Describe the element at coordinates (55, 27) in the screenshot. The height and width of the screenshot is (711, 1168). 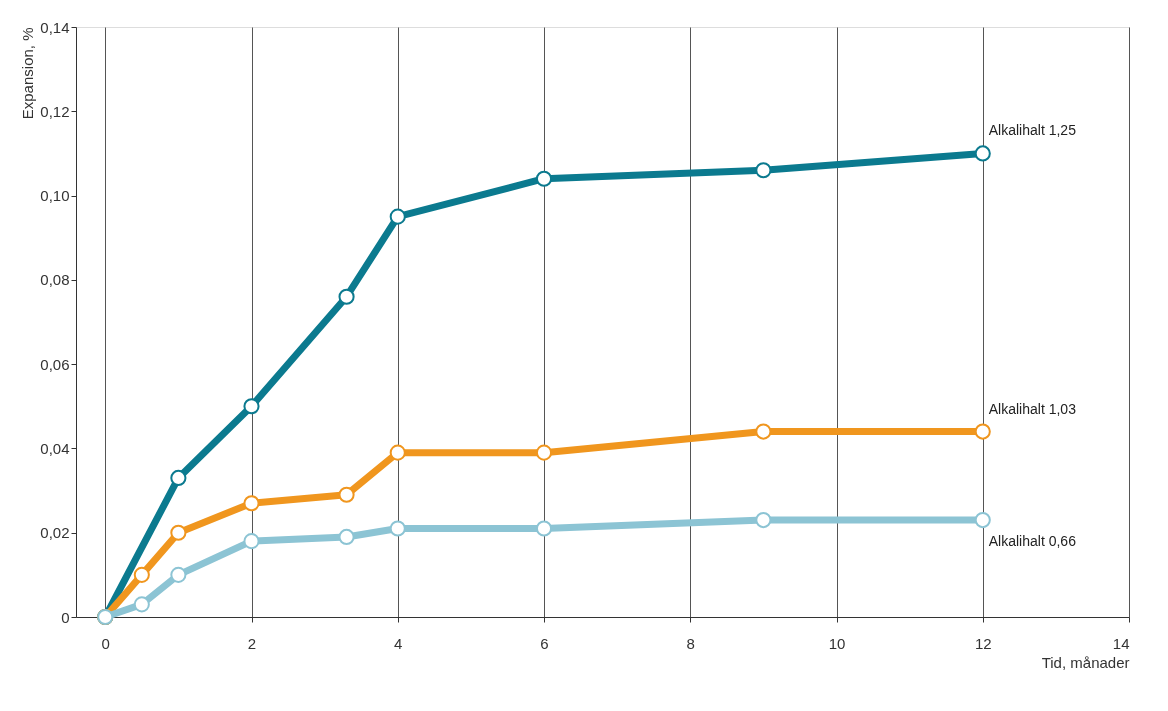
I see `y-tick-label: 0,14` at that location.